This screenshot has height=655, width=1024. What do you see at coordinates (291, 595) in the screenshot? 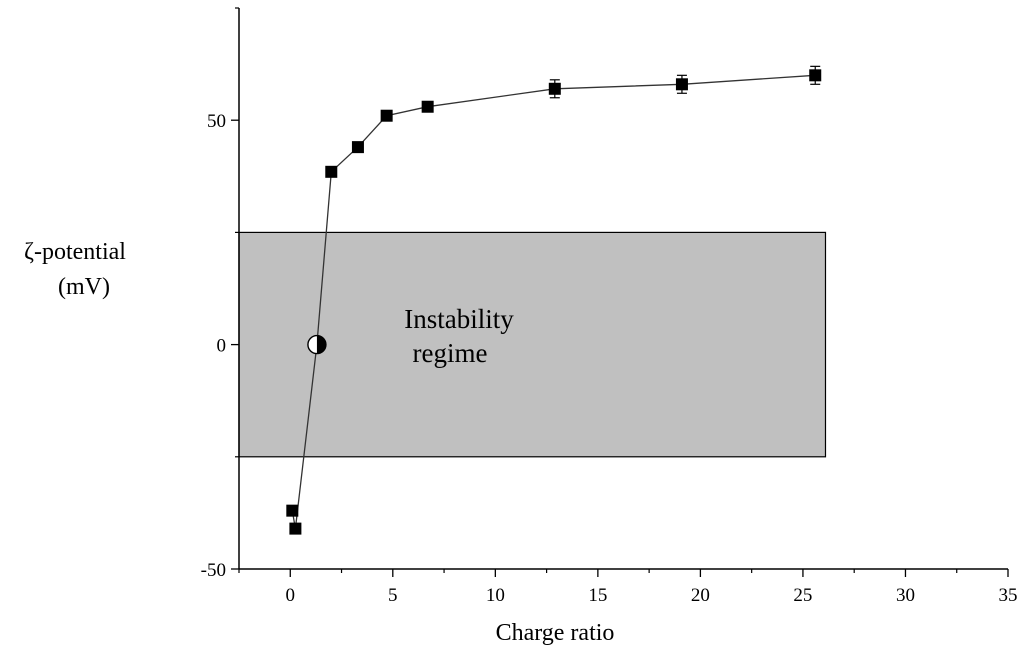
I see `x-tick-label: 0` at bounding box center [291, 595].